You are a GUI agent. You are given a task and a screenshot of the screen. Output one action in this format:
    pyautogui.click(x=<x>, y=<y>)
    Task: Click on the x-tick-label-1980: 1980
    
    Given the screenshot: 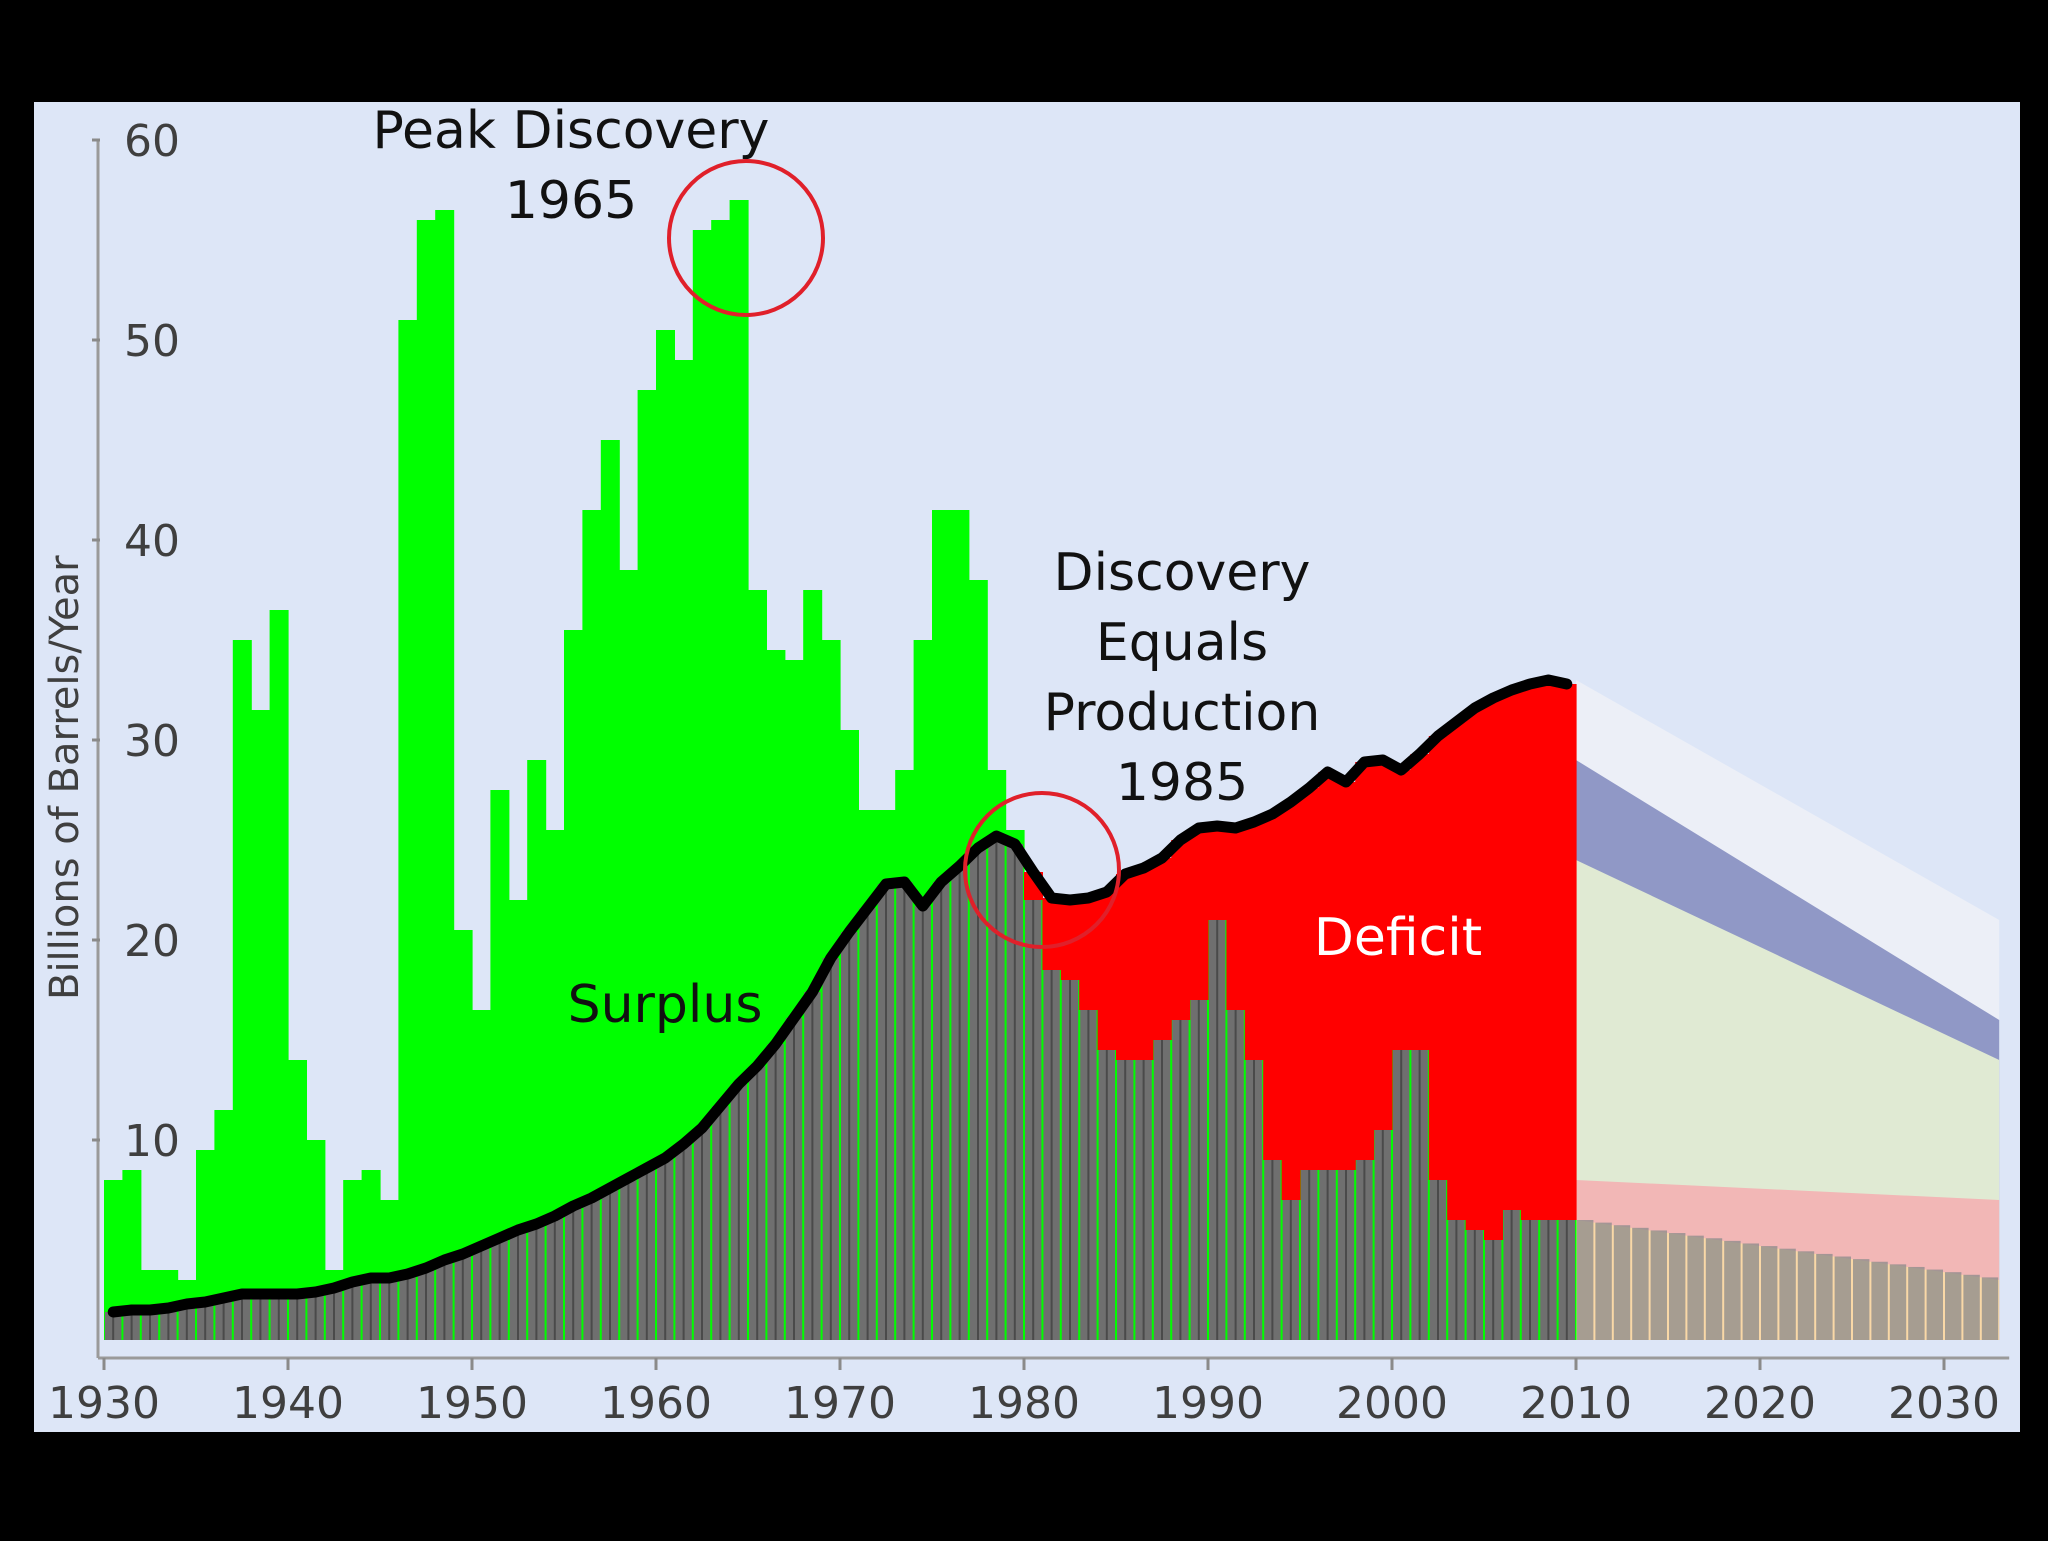 What is the action you would take?
    pyautogui.click(x=1024, y=1403)
    